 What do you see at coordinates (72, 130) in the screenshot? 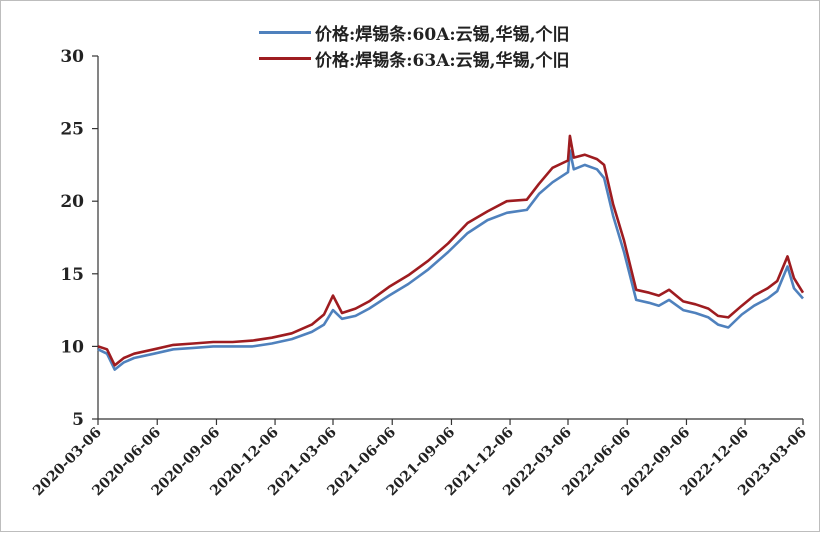
I see `y-tick-label: 25` at bounding box center [72, 130].